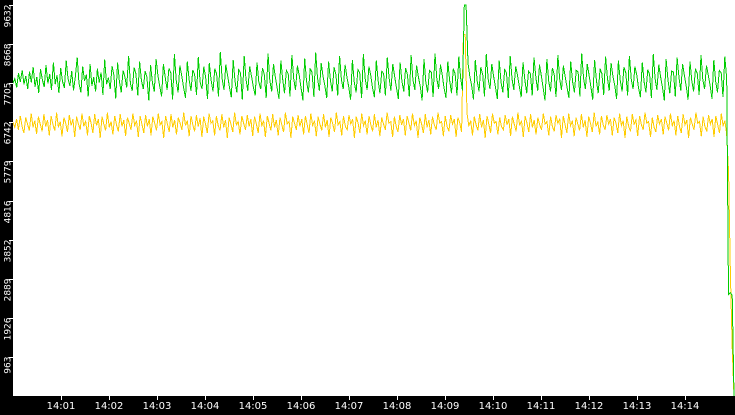 This screenshot has height=415, width=735. What do you see at coordinates (397, 406) in the screenshot?
I see `x-tick-label: 14:08` at bounding box center [397, 406].